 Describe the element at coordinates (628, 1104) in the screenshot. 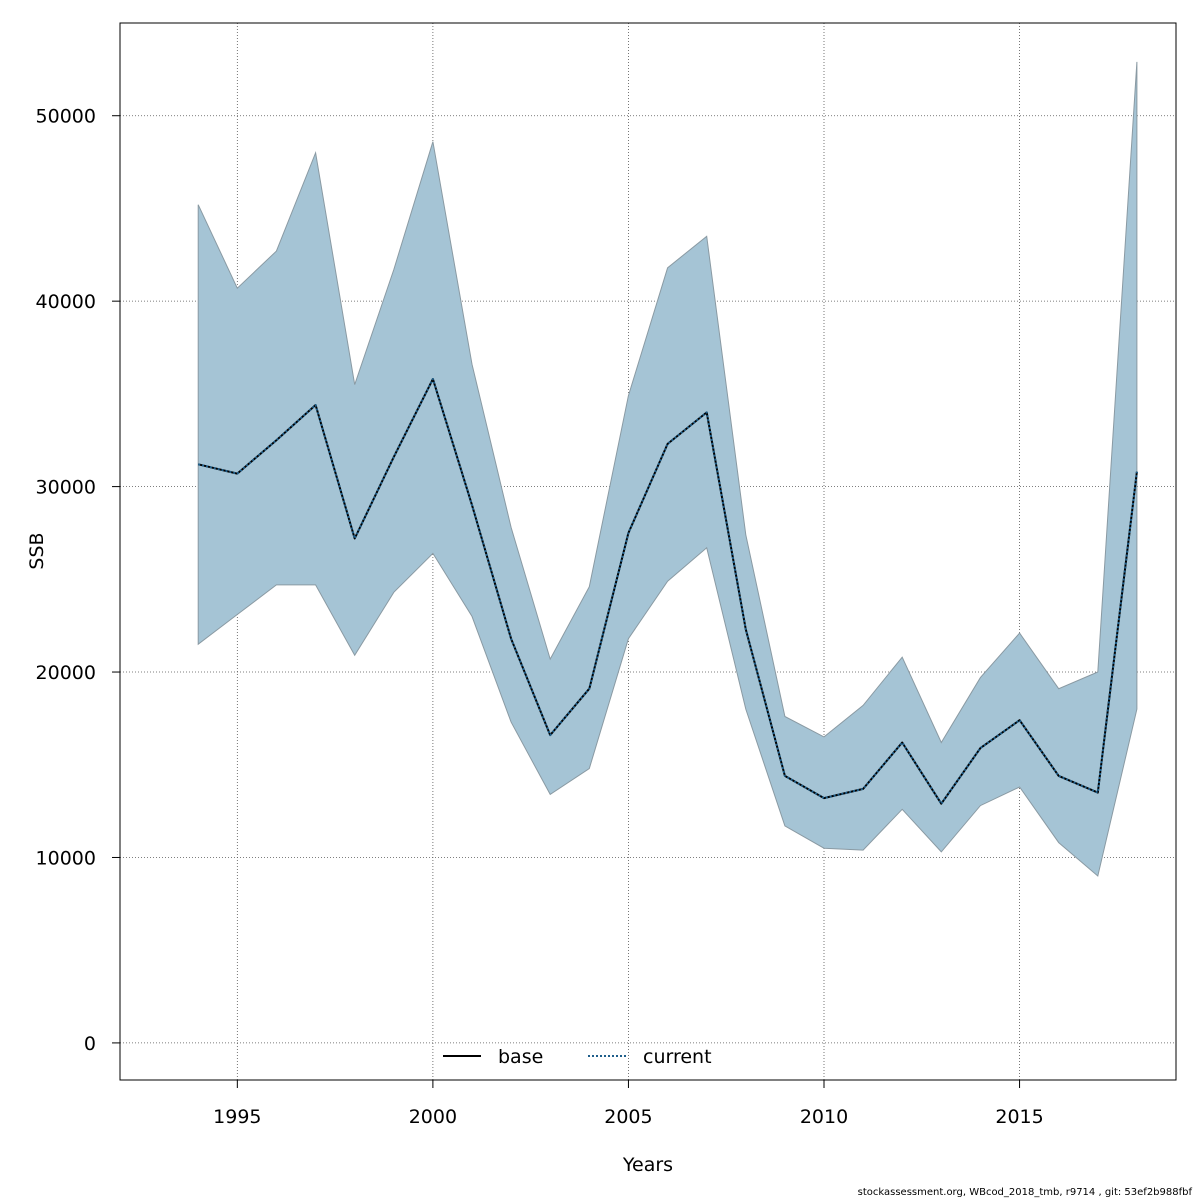

I see `x-axis: 1995 2000 2005 2010 2015` at that location.